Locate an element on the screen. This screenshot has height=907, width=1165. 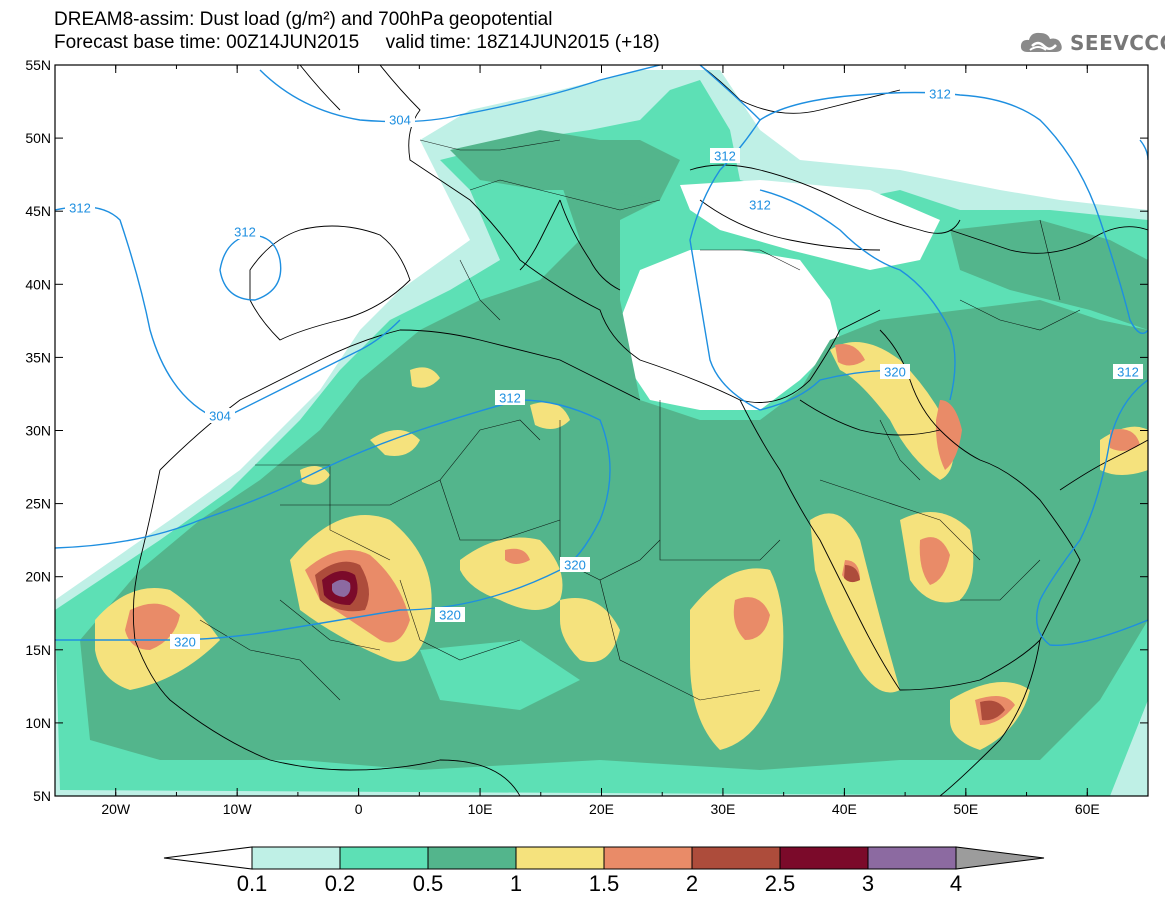
cloud-icon is located at coordinates (1041, 42).